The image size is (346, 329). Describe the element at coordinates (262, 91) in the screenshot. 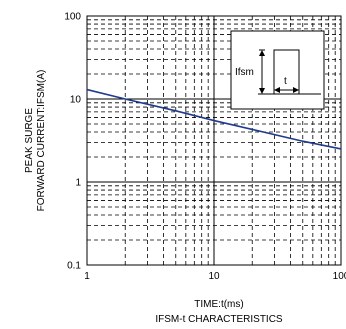

I see `inset-arrowhead-bottom` at that location.